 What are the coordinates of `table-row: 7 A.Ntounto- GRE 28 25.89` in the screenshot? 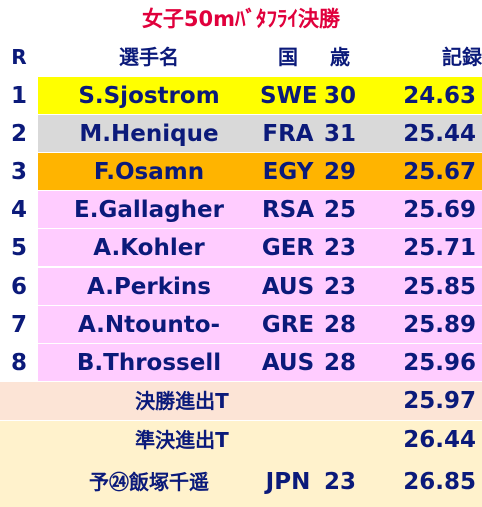 It's located at (241, 325).